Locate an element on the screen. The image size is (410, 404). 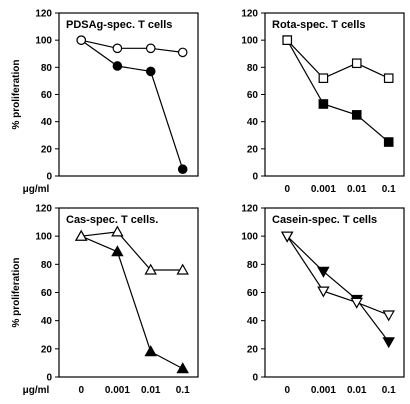
x-axis-label: μg/ml is located at coordinates (36, 390).